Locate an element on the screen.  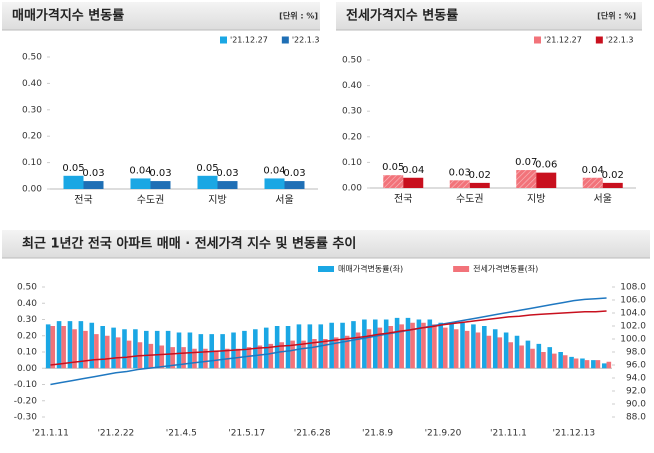
title-bar is located at coordinates (326, 244).